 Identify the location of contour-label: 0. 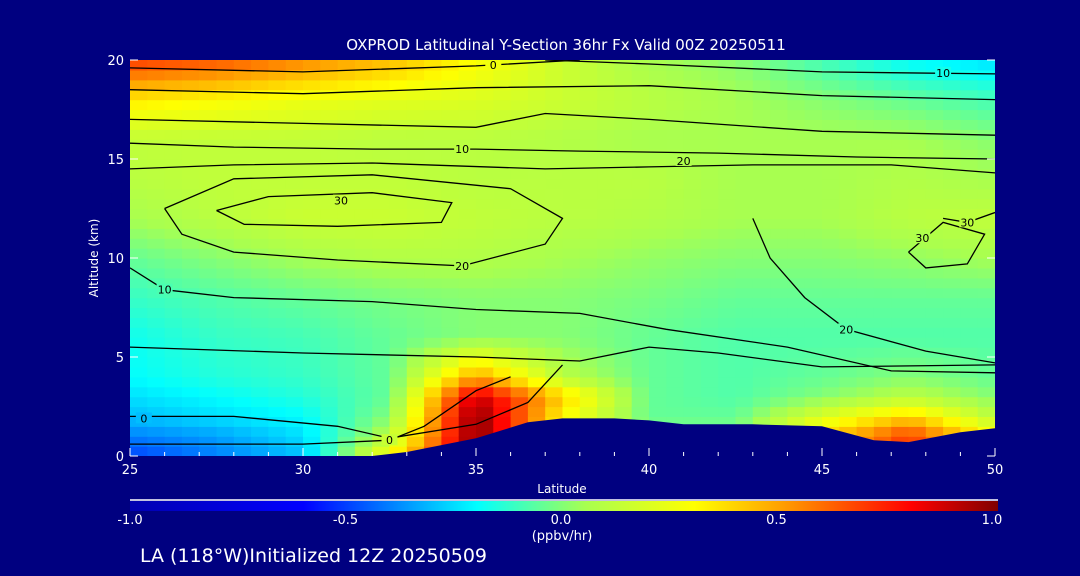
(143, 418).